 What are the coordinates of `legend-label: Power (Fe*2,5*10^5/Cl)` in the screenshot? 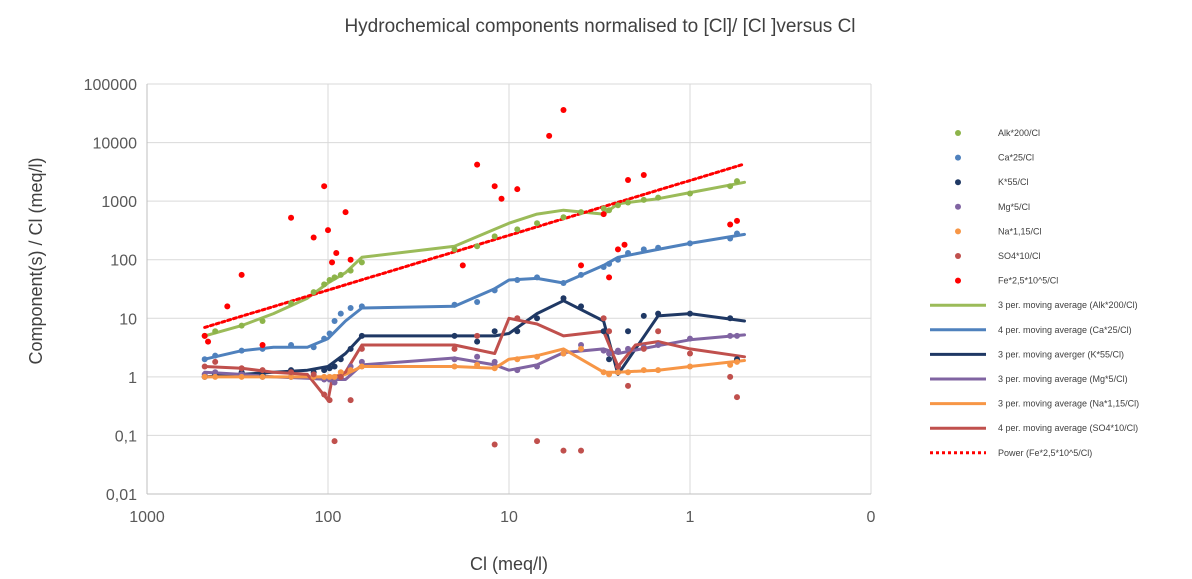 It's located at (1045, 453).